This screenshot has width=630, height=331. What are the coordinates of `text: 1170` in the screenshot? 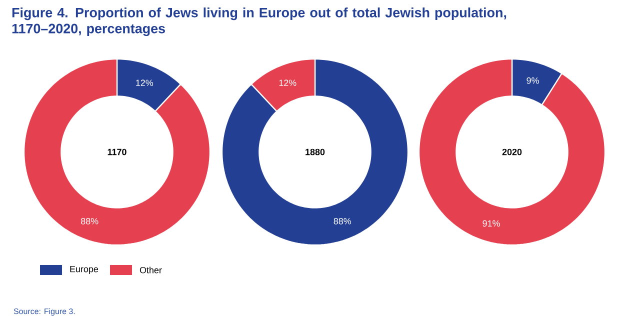 It's located at (117, 152).